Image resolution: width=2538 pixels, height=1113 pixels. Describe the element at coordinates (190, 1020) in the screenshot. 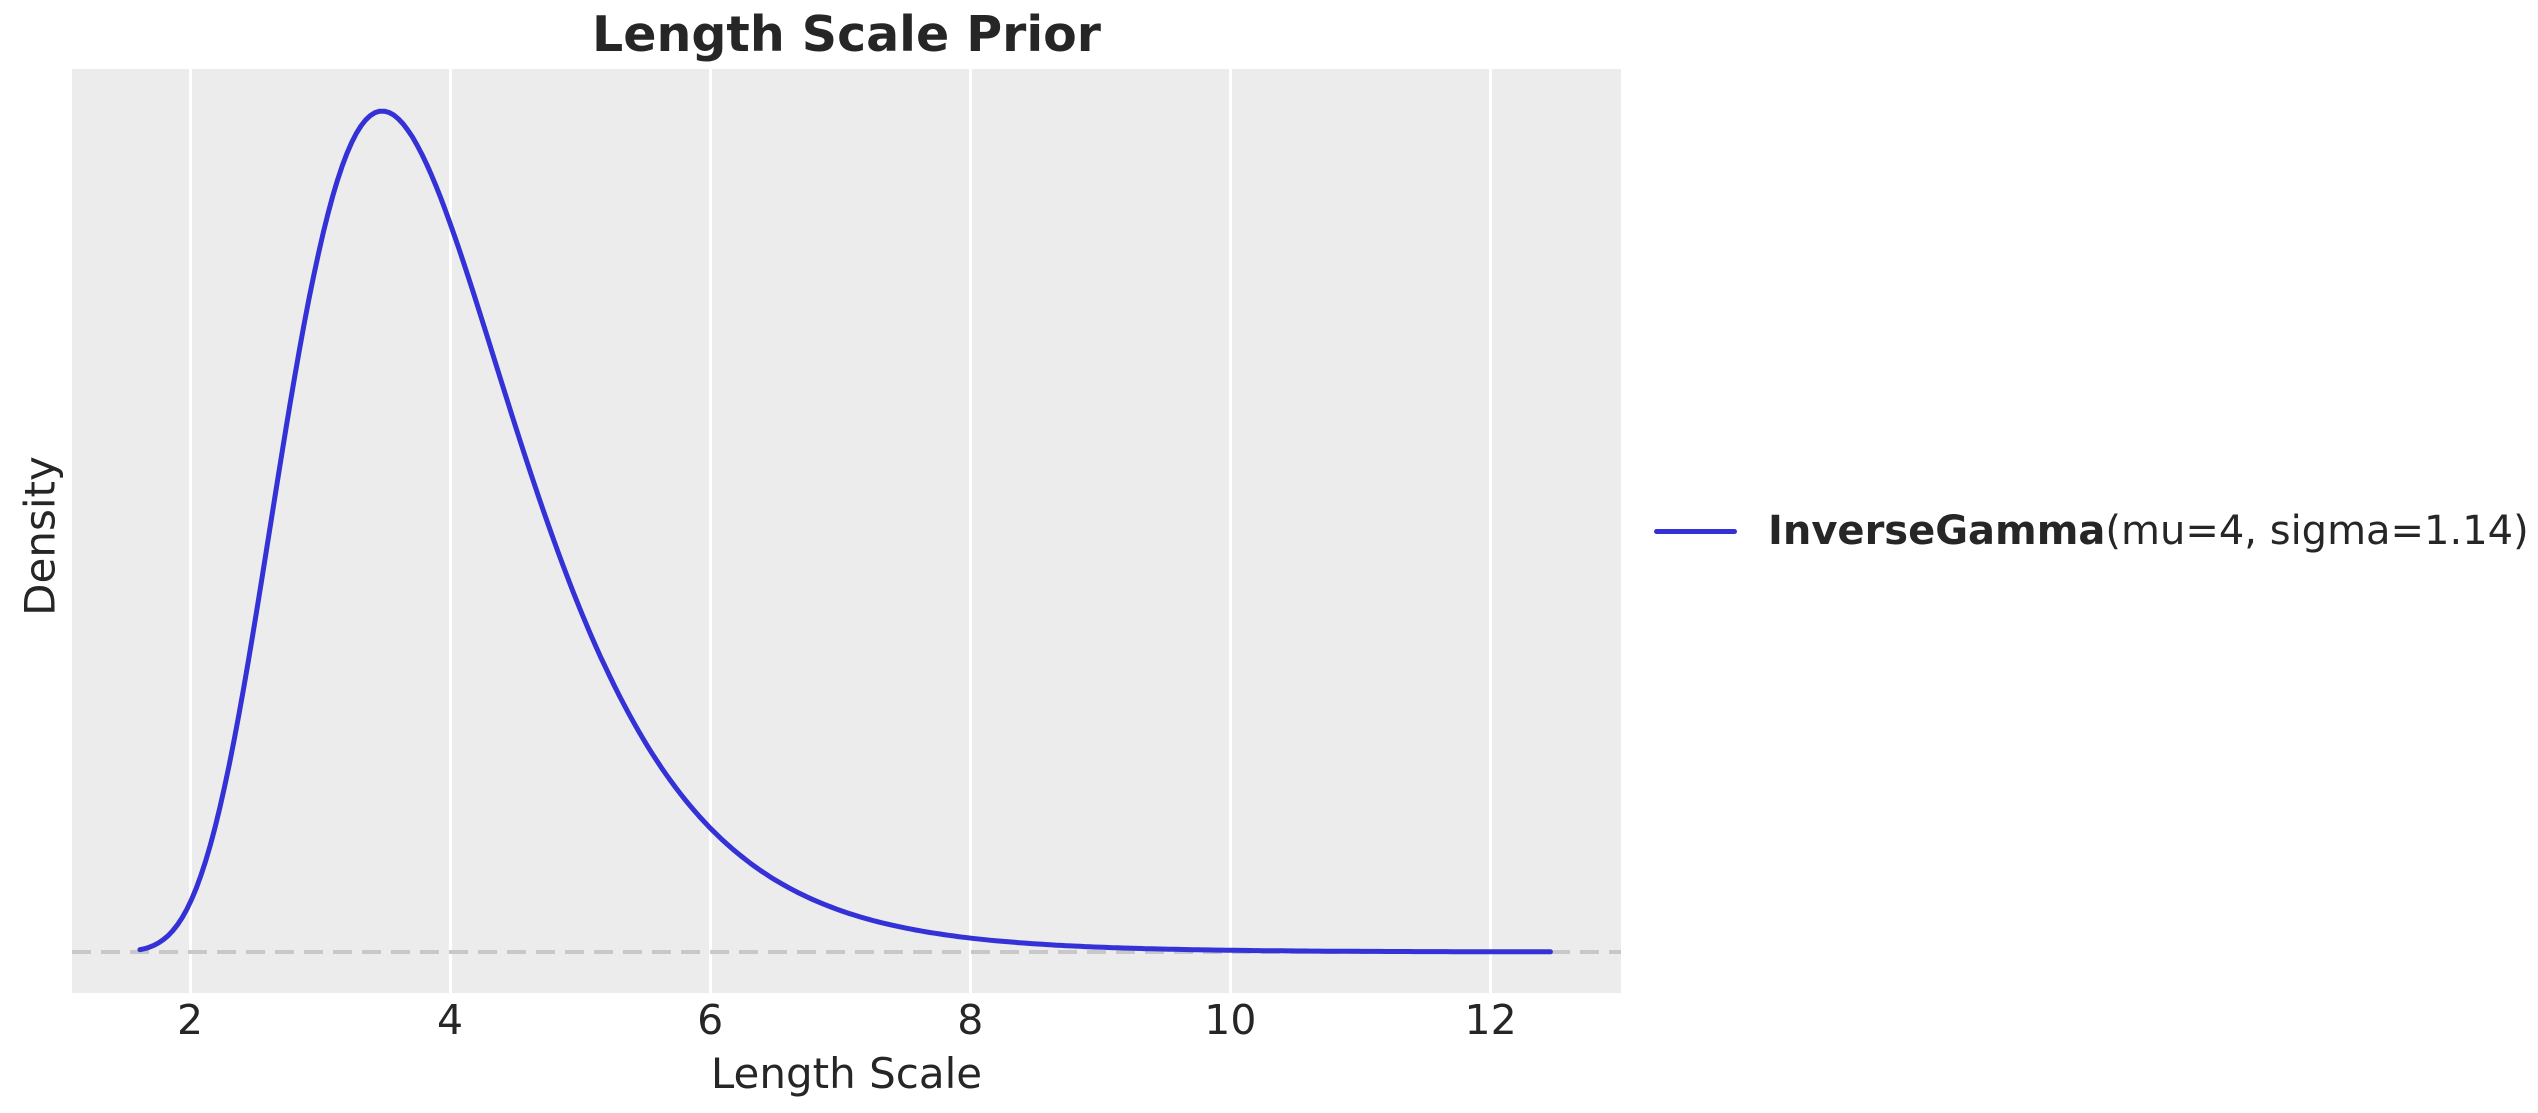

I see `x-tick-label-2: 2` at that location.